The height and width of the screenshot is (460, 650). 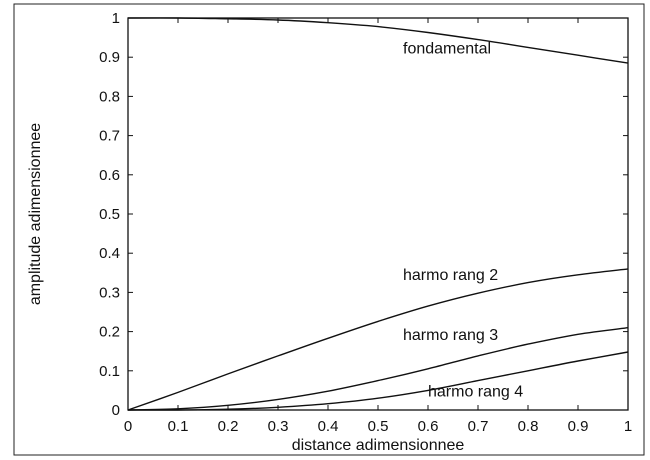 I want to click on x-tick-label: 0.9, so click(x=578, y=426).